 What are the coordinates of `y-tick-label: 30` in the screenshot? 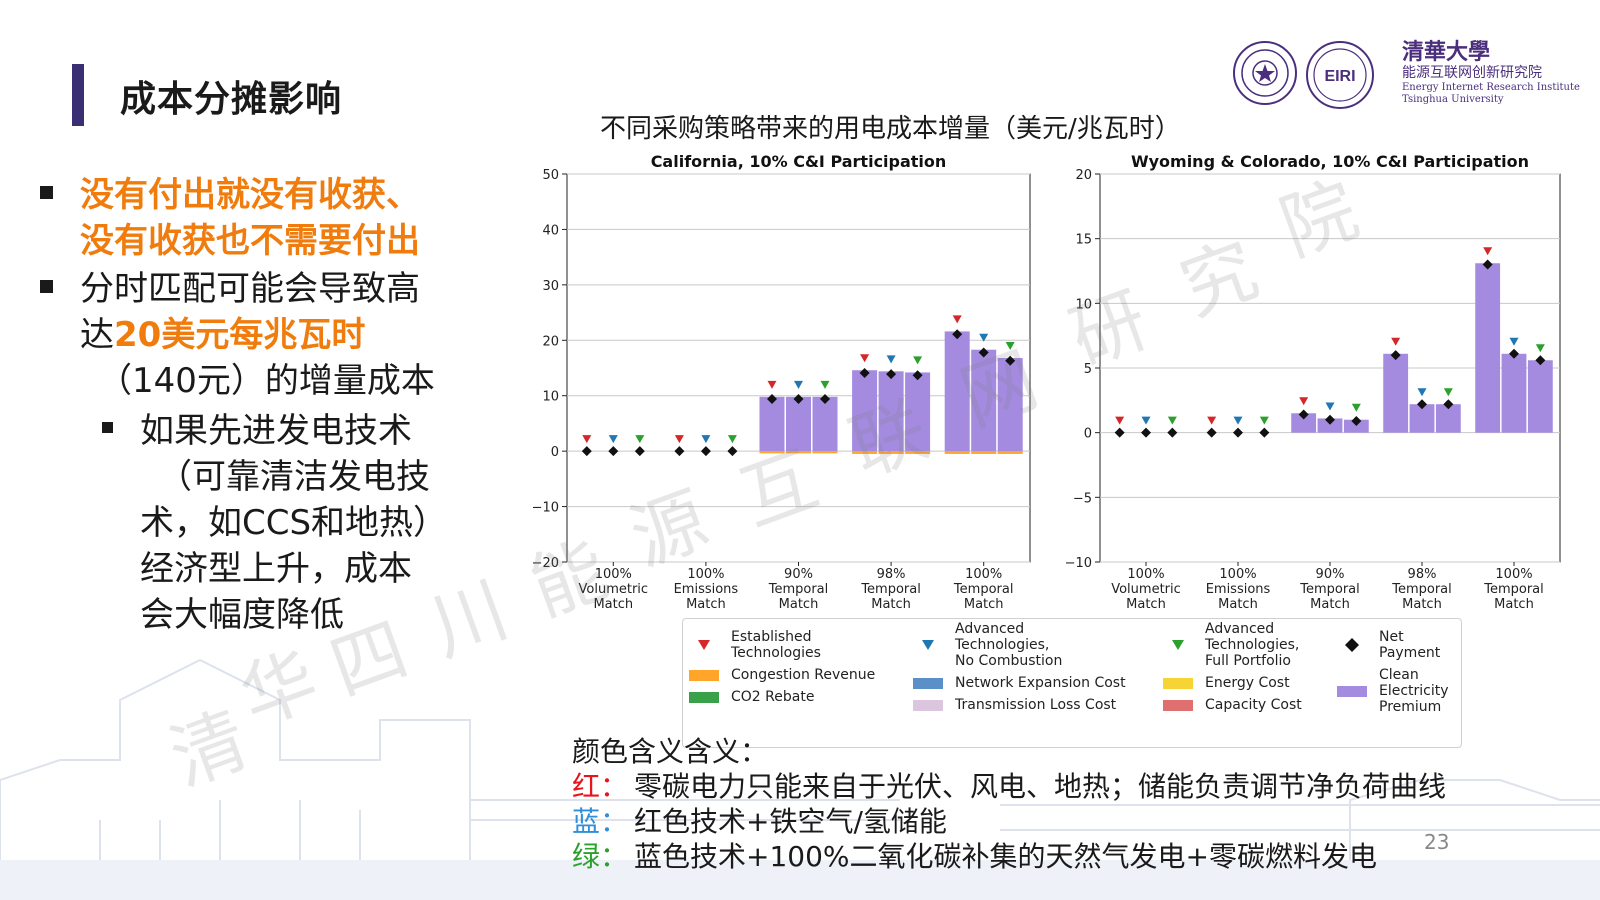 It's located at (550, 286).